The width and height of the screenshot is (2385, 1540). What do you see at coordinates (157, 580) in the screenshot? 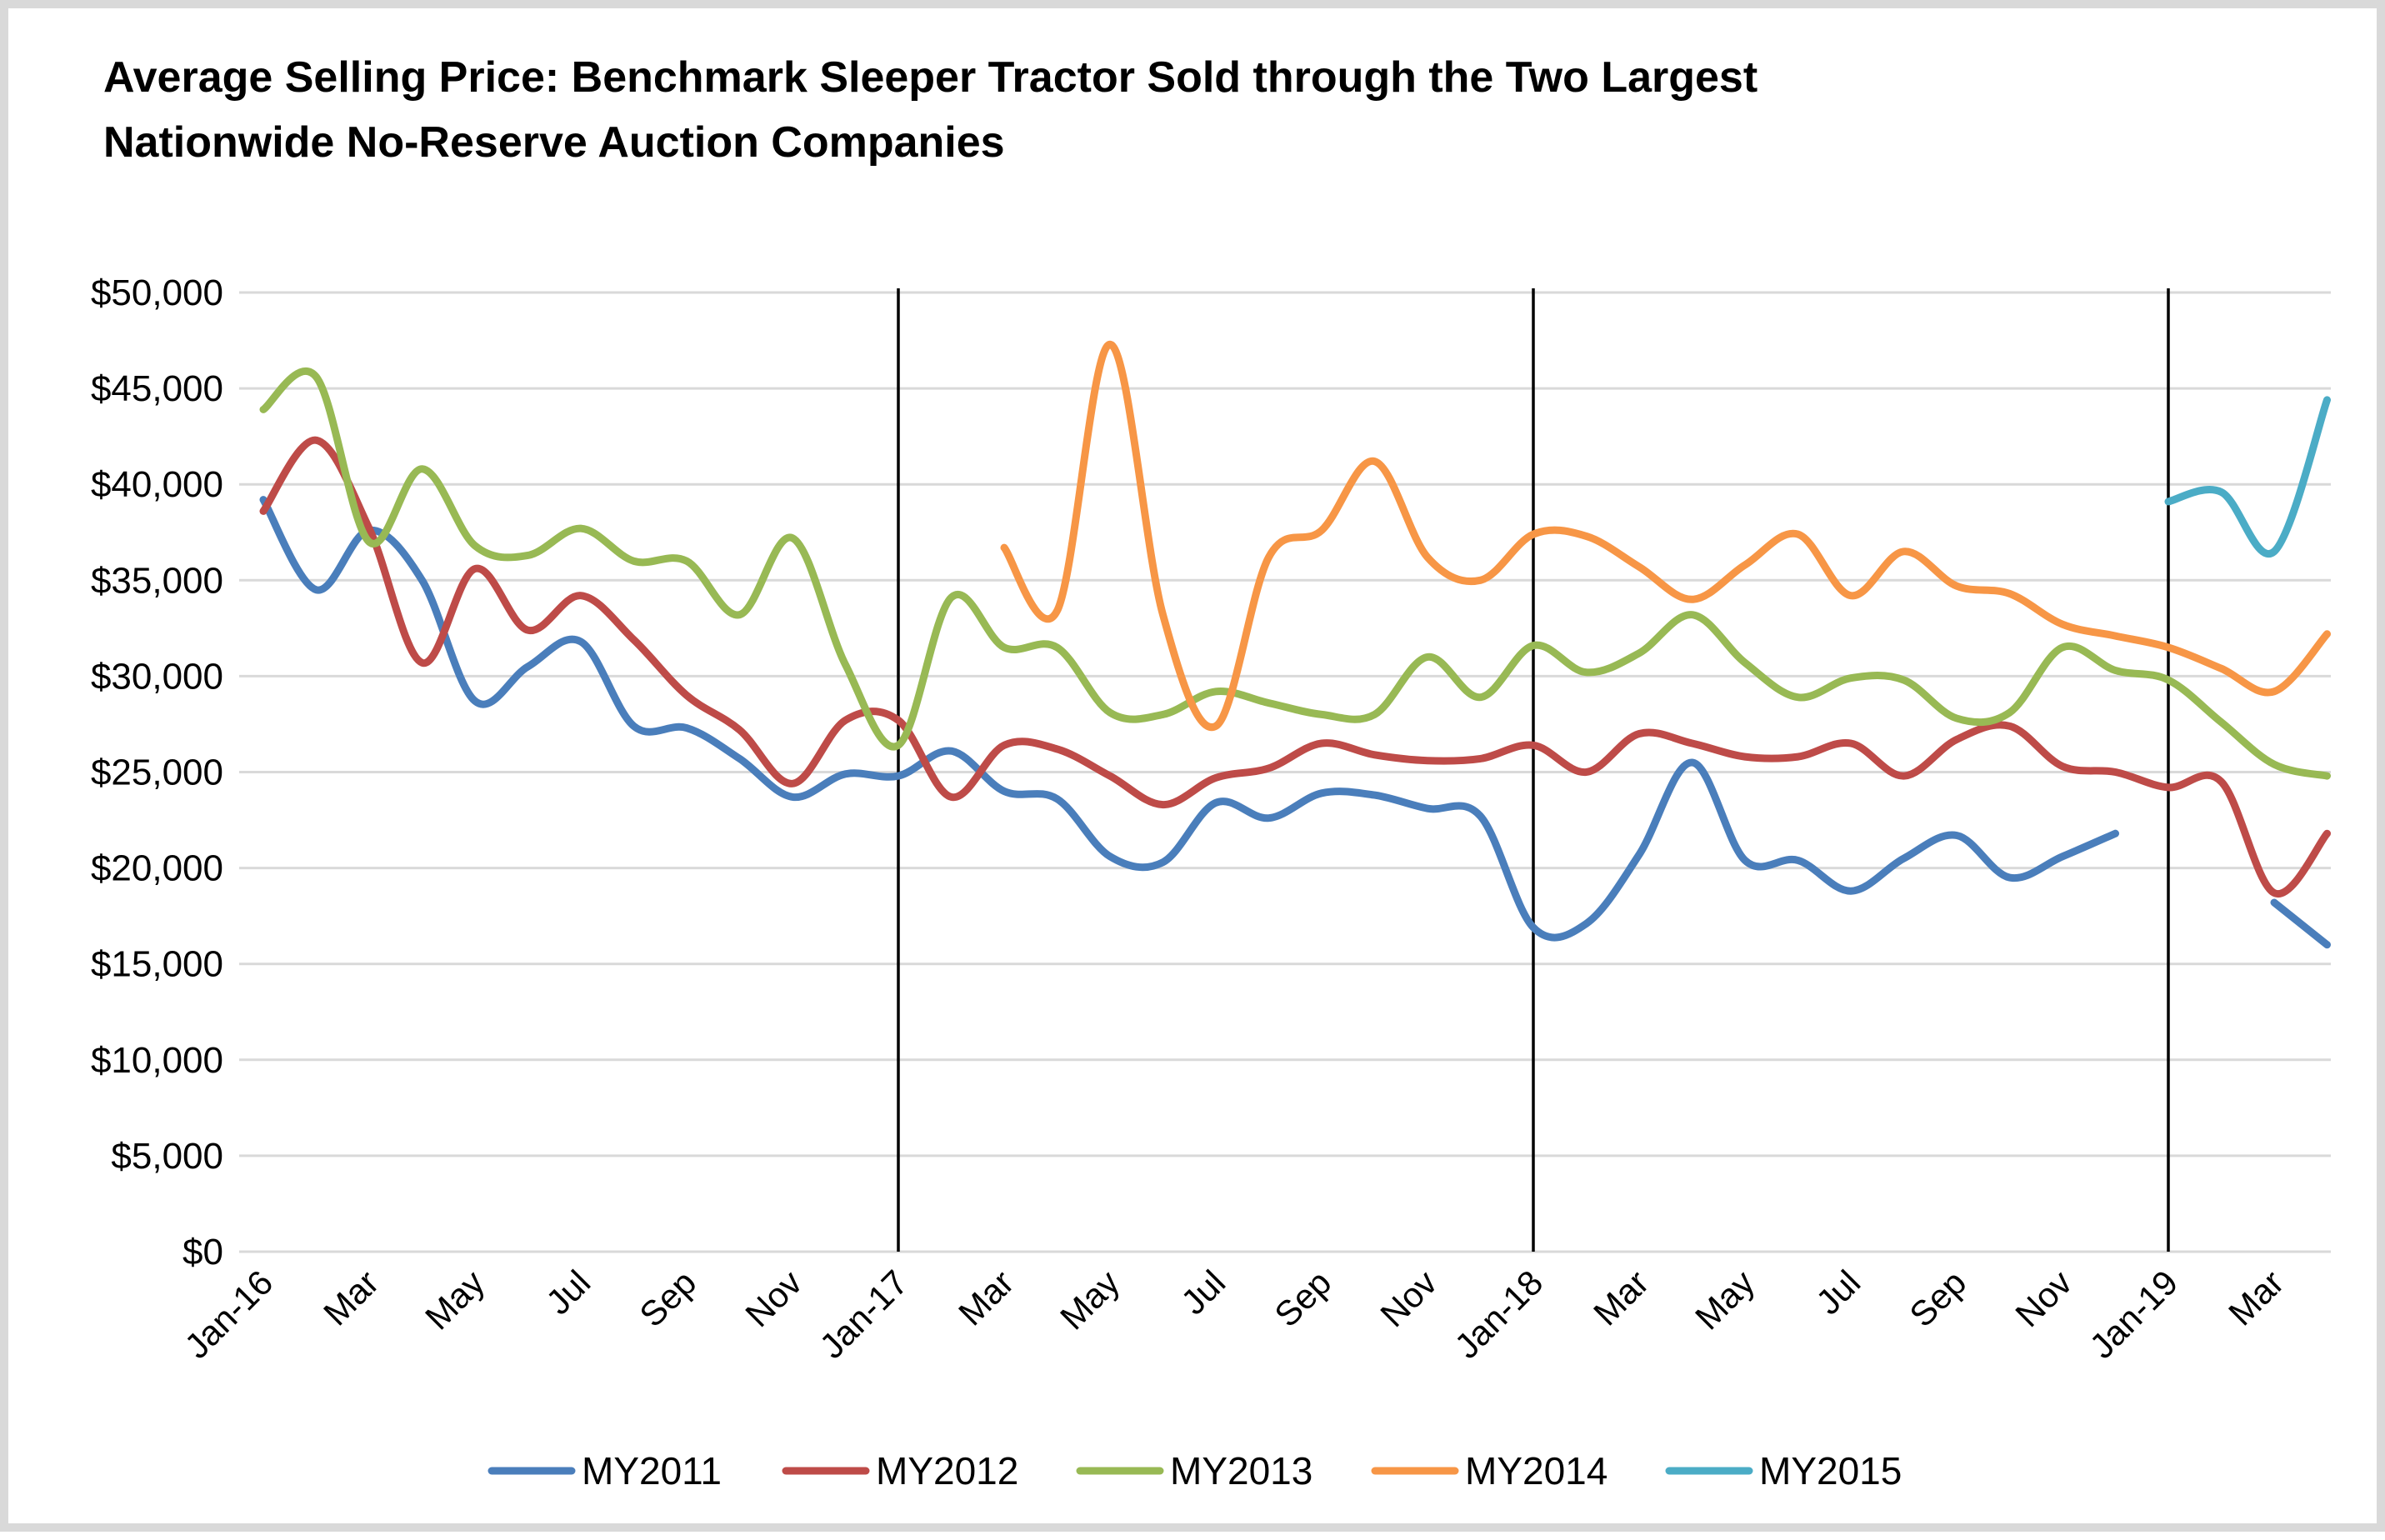
I see `y-tick-label: $35,000` at bounding box center [157, 580].